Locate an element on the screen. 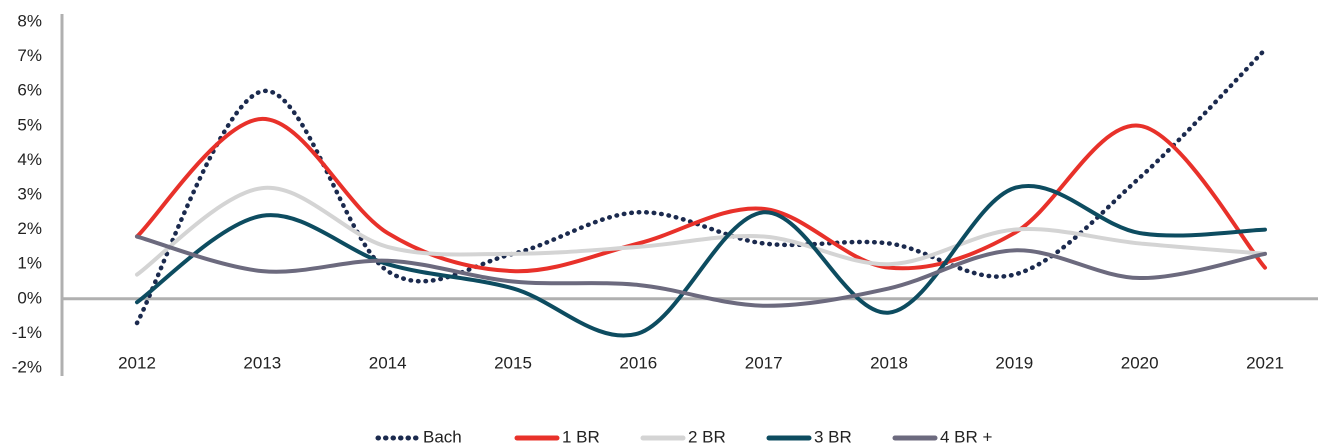  y-tick-label: 1% is located at coordinates (29, 263).